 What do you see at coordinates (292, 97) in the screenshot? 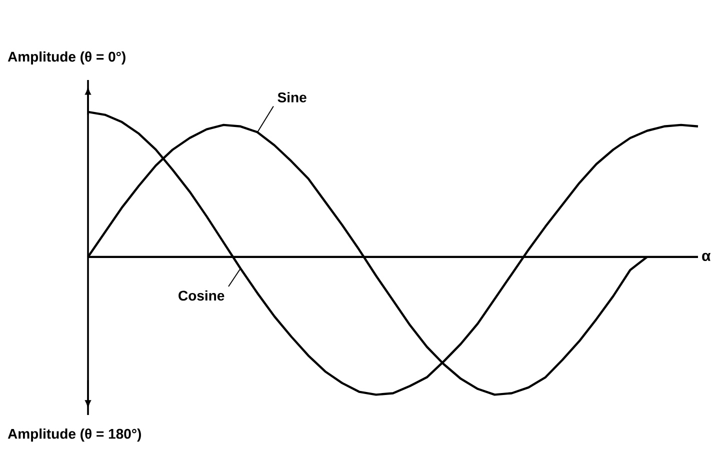
I see `text: Sine` at bounding box center [292, 97].